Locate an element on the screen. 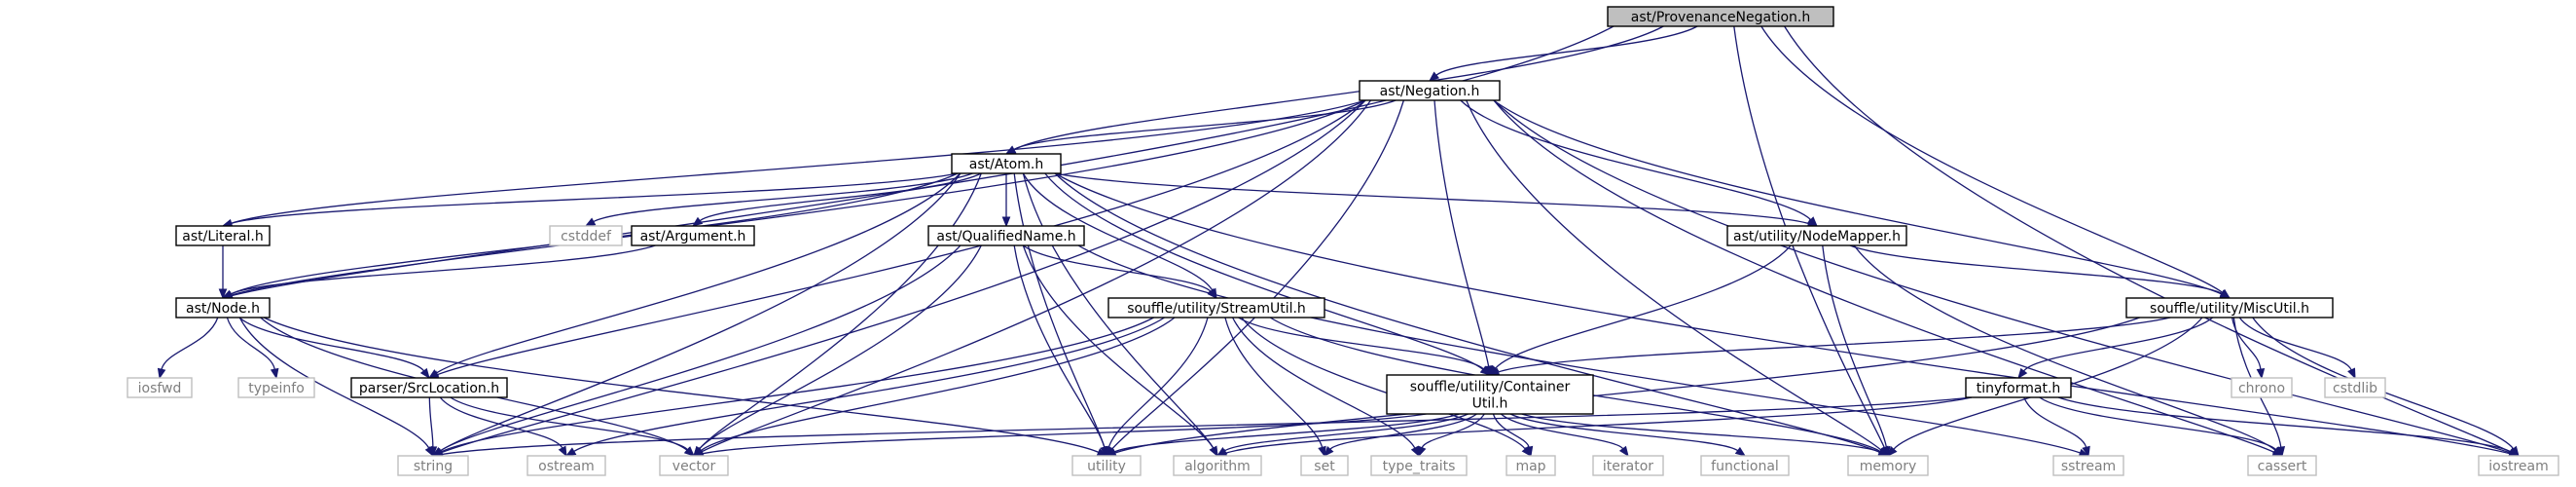  edge-atom-to-cstddef is located at coordinates (778, 199).